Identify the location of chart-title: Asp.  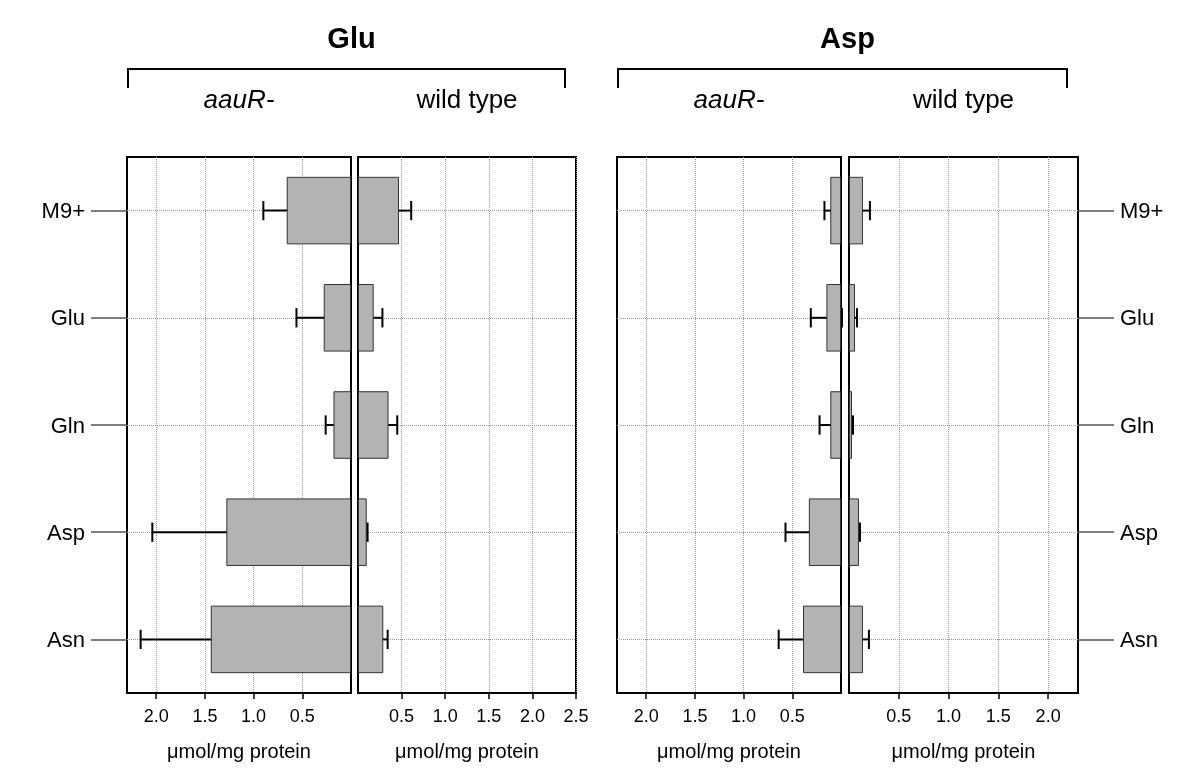
(847, 38).